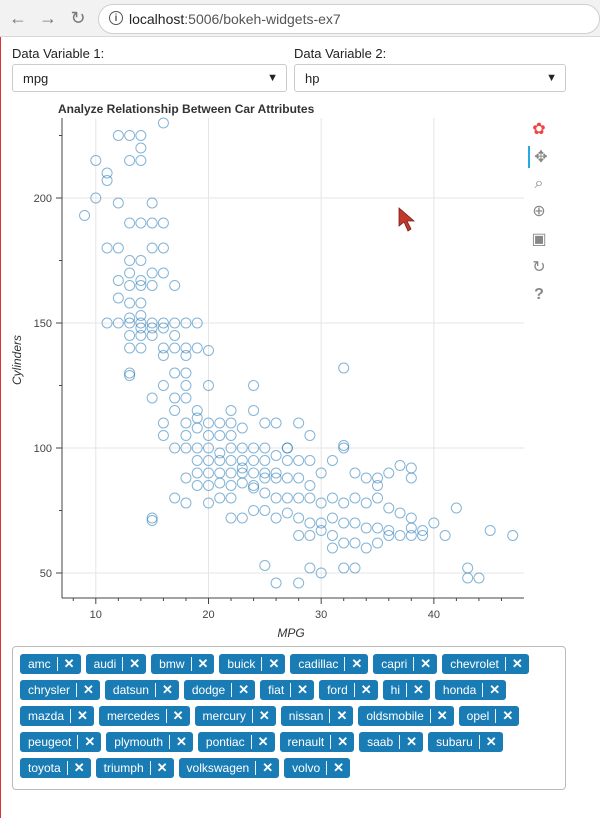 The height and width of the screenshot is (818, 600). Describe the element at coordinates (539, 239) in the screenshot. I see `save-tool-icon: ▣` at that location.